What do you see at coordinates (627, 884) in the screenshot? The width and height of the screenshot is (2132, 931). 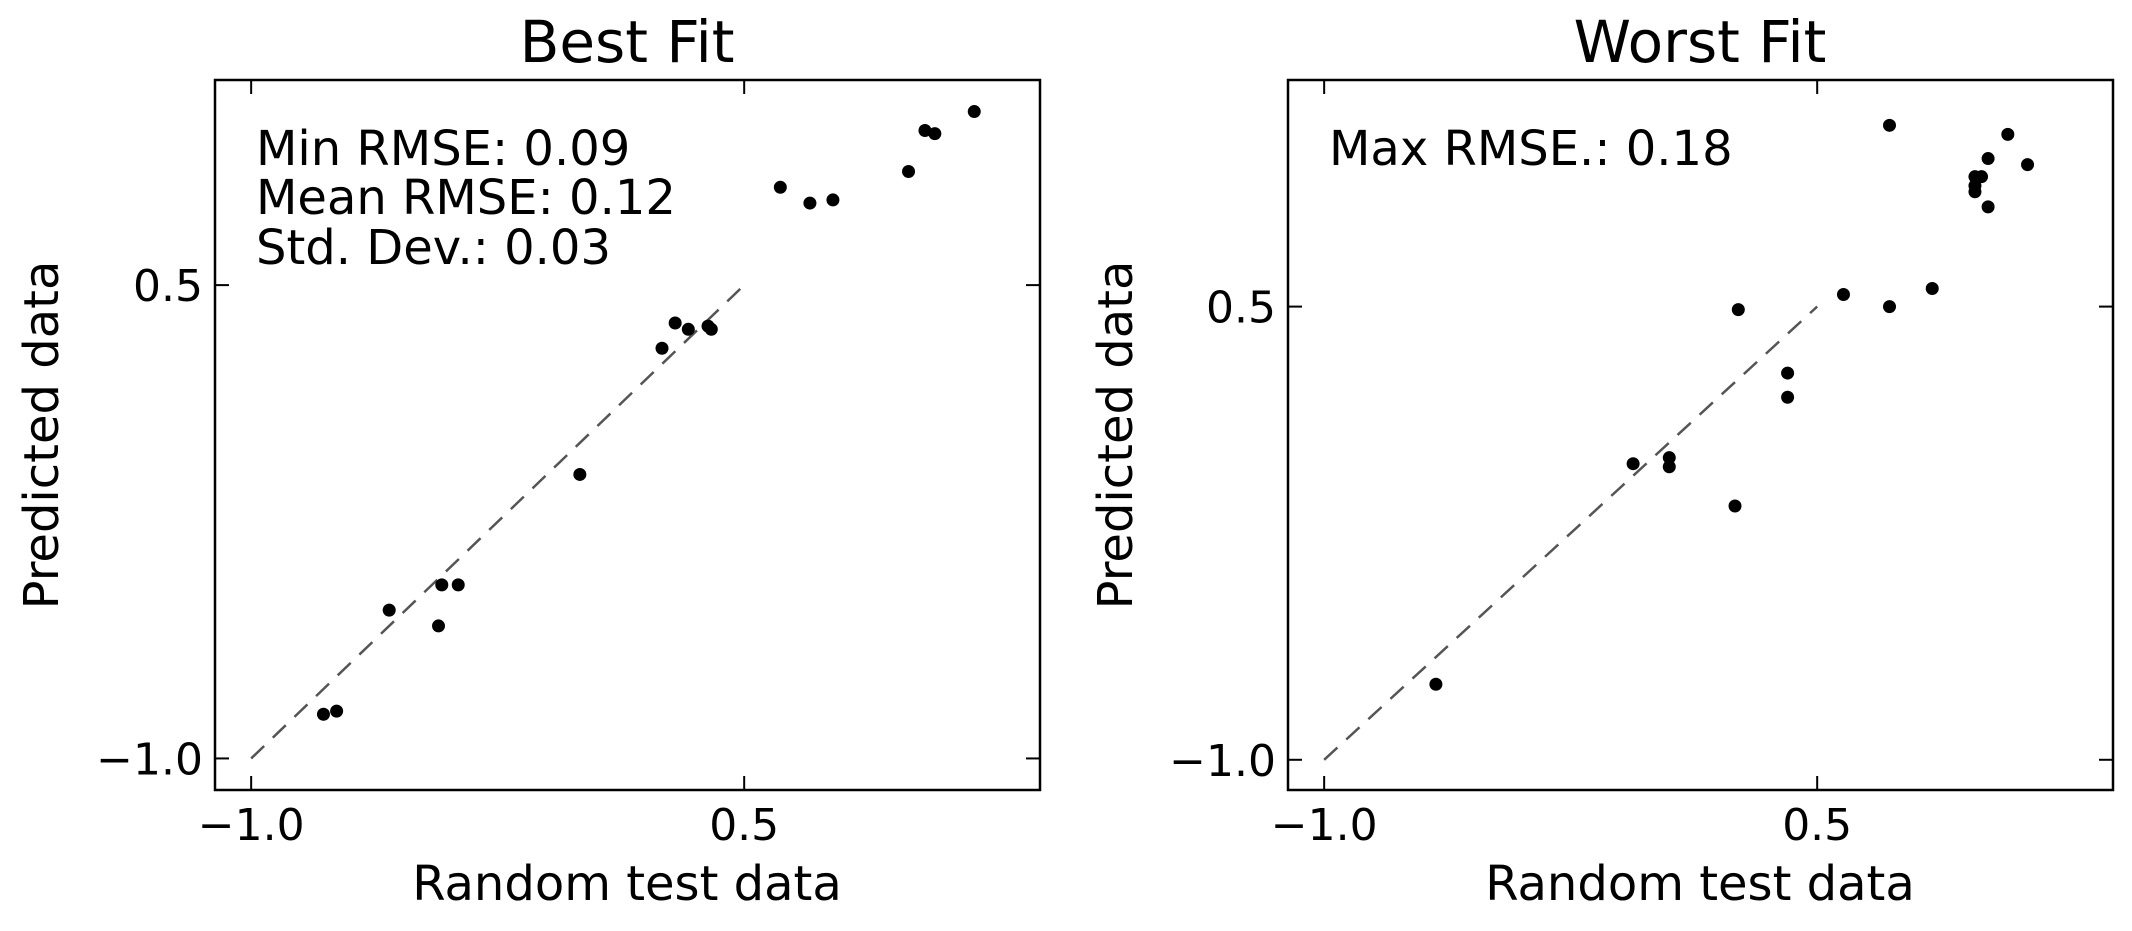 I see `best-fit-x-axis-label: Random test data` at bounding box center [627, 884].